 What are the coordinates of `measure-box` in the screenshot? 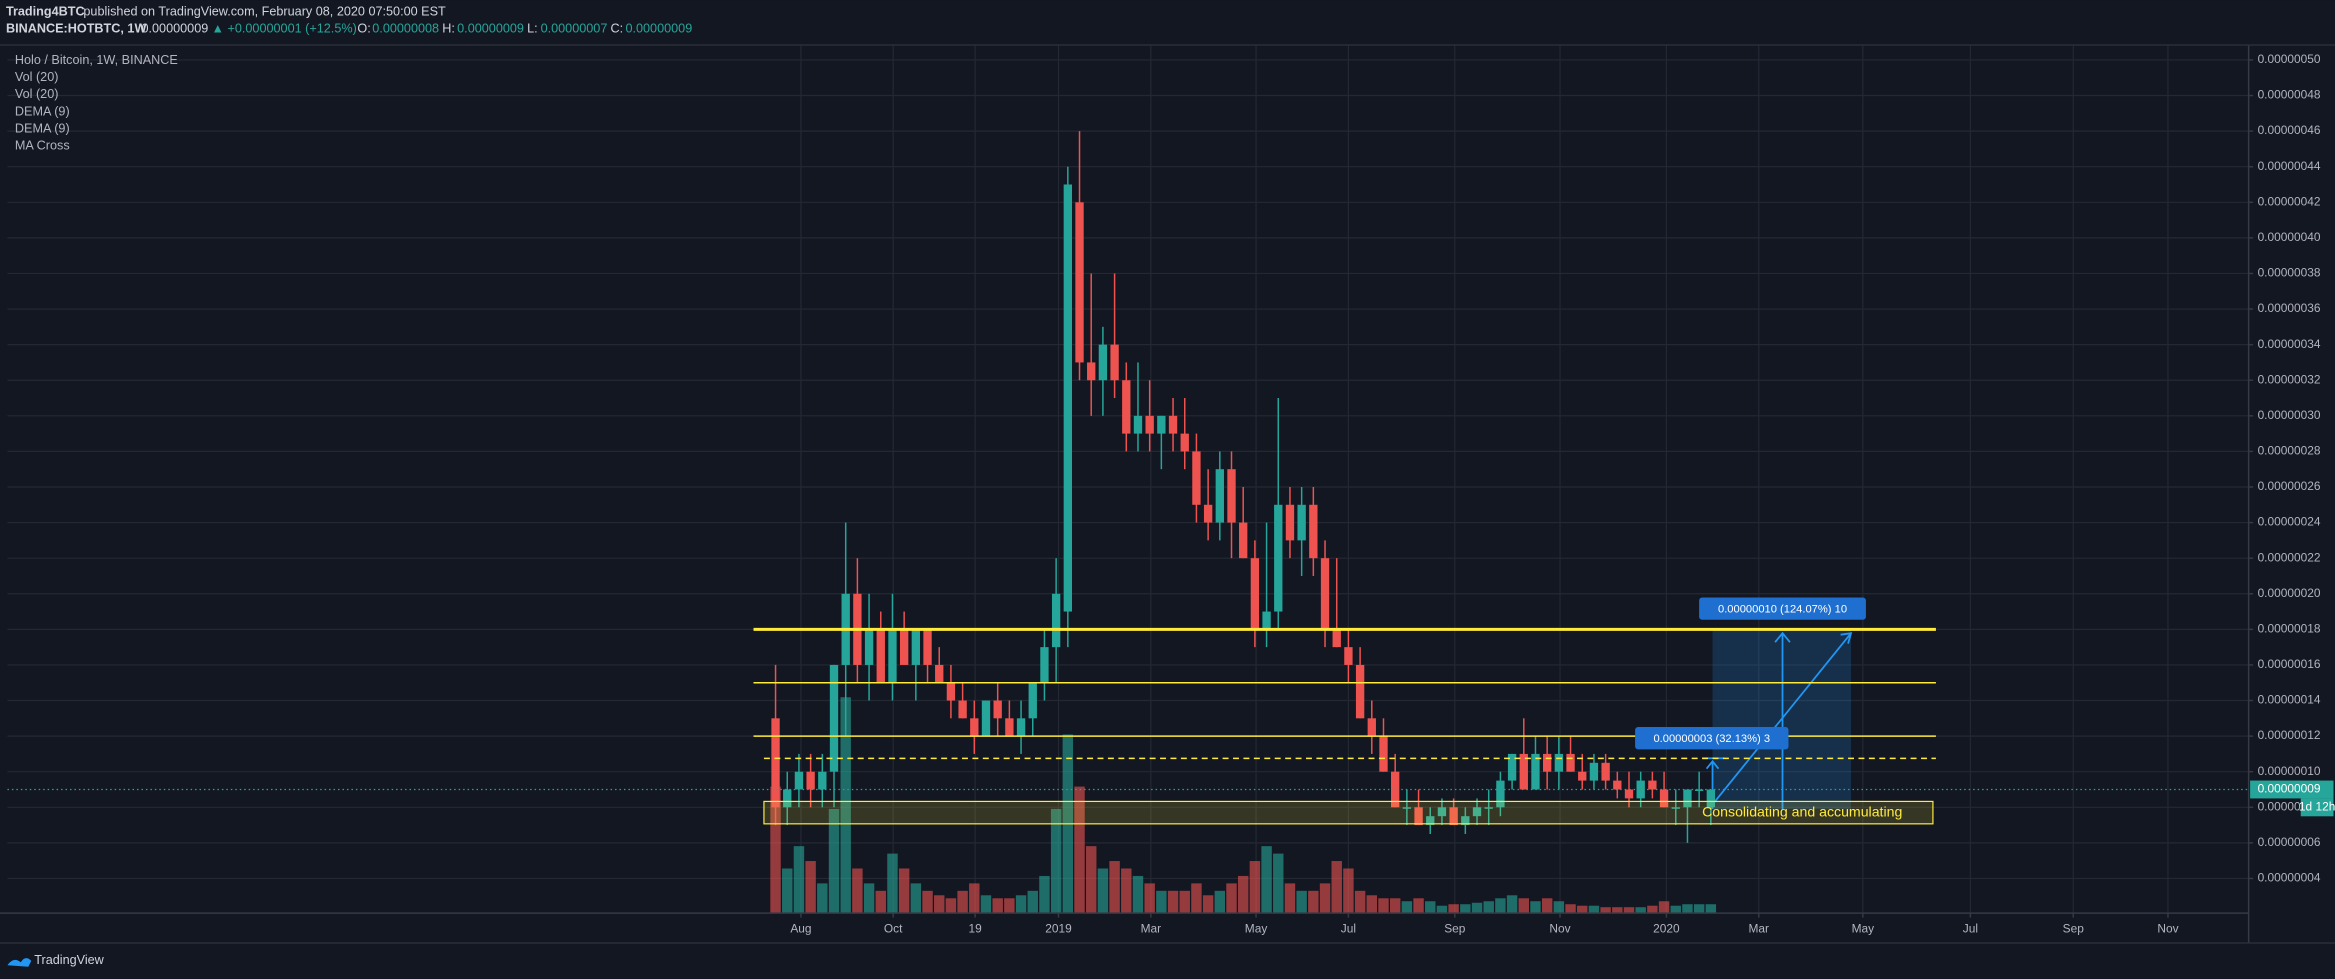 It's located at (1712, 738).